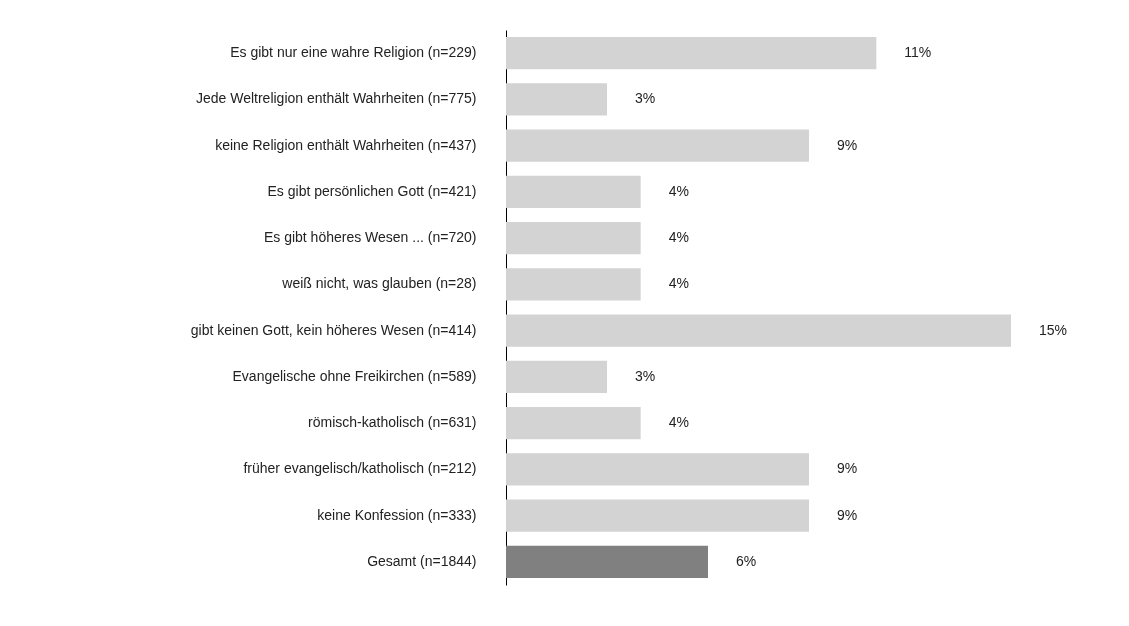  Describe the element at coordinates (379, 283) in the screenshot. I see `y-tick-label: weiß nicht, was glauben (n=28)` at that location.